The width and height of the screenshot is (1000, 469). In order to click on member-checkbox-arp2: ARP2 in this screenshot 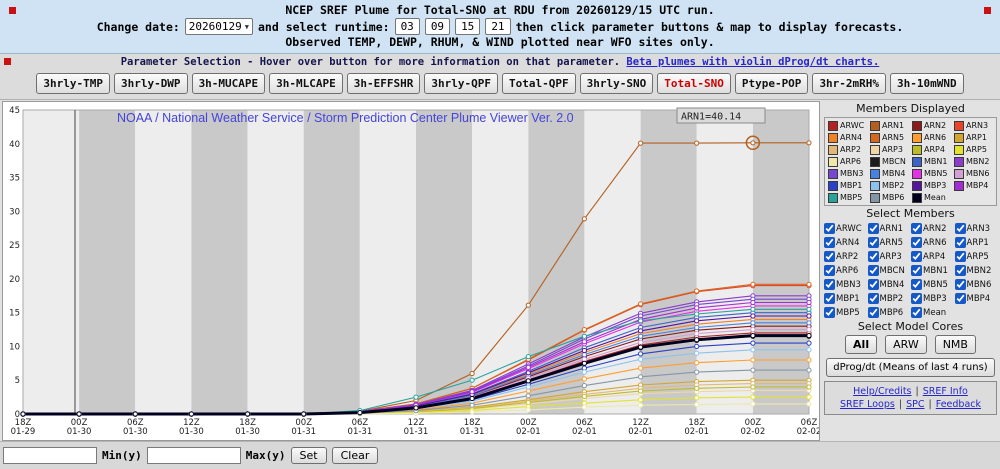, I will do `click(845, 256)`.